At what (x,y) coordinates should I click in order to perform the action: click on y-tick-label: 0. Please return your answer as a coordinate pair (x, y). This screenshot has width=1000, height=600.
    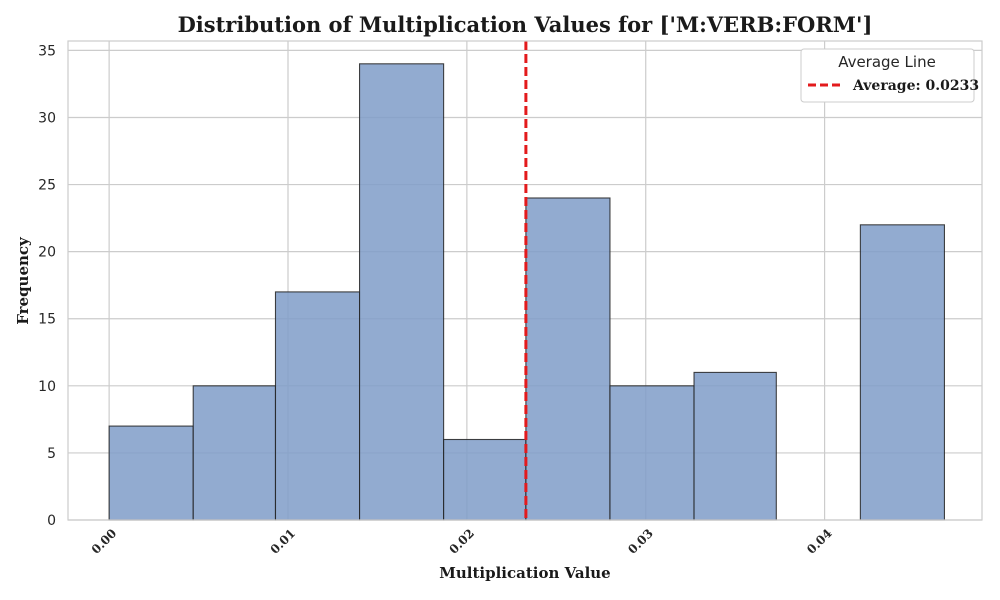
    Looking at the image, I should click on (51, 521).